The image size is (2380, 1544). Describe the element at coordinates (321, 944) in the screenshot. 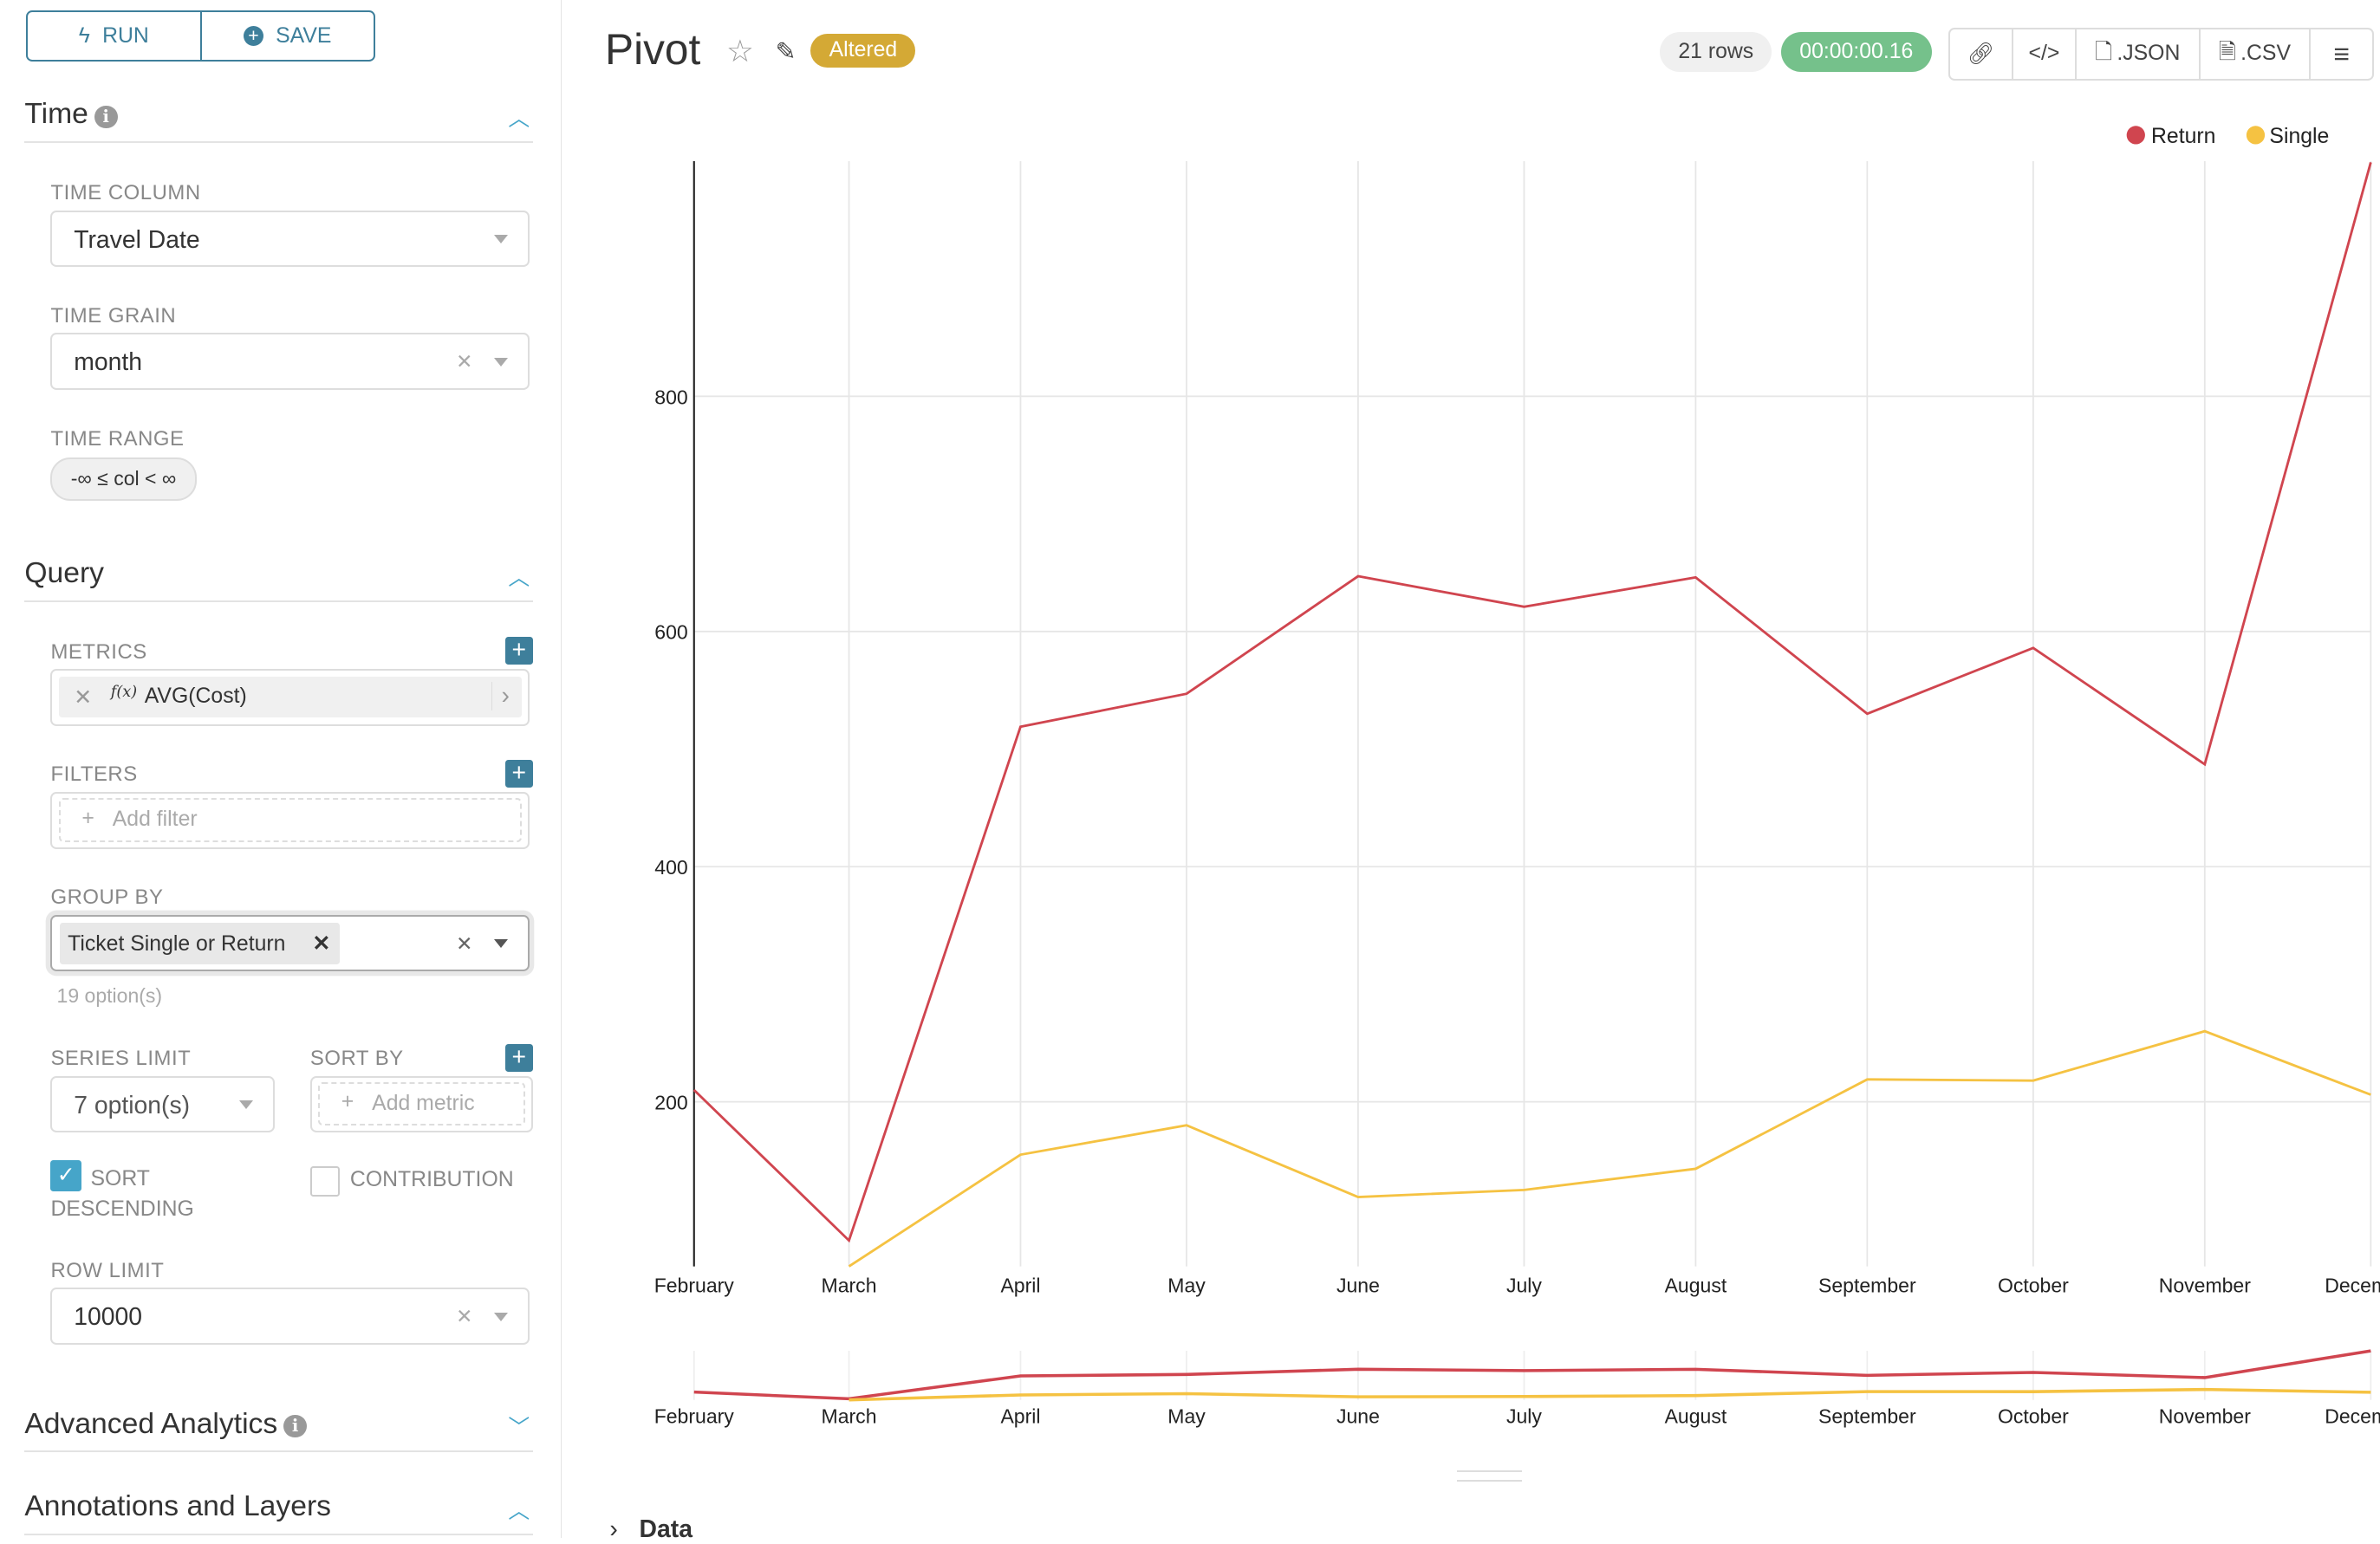

I see `remove-tag-icon: ✕` at that location.